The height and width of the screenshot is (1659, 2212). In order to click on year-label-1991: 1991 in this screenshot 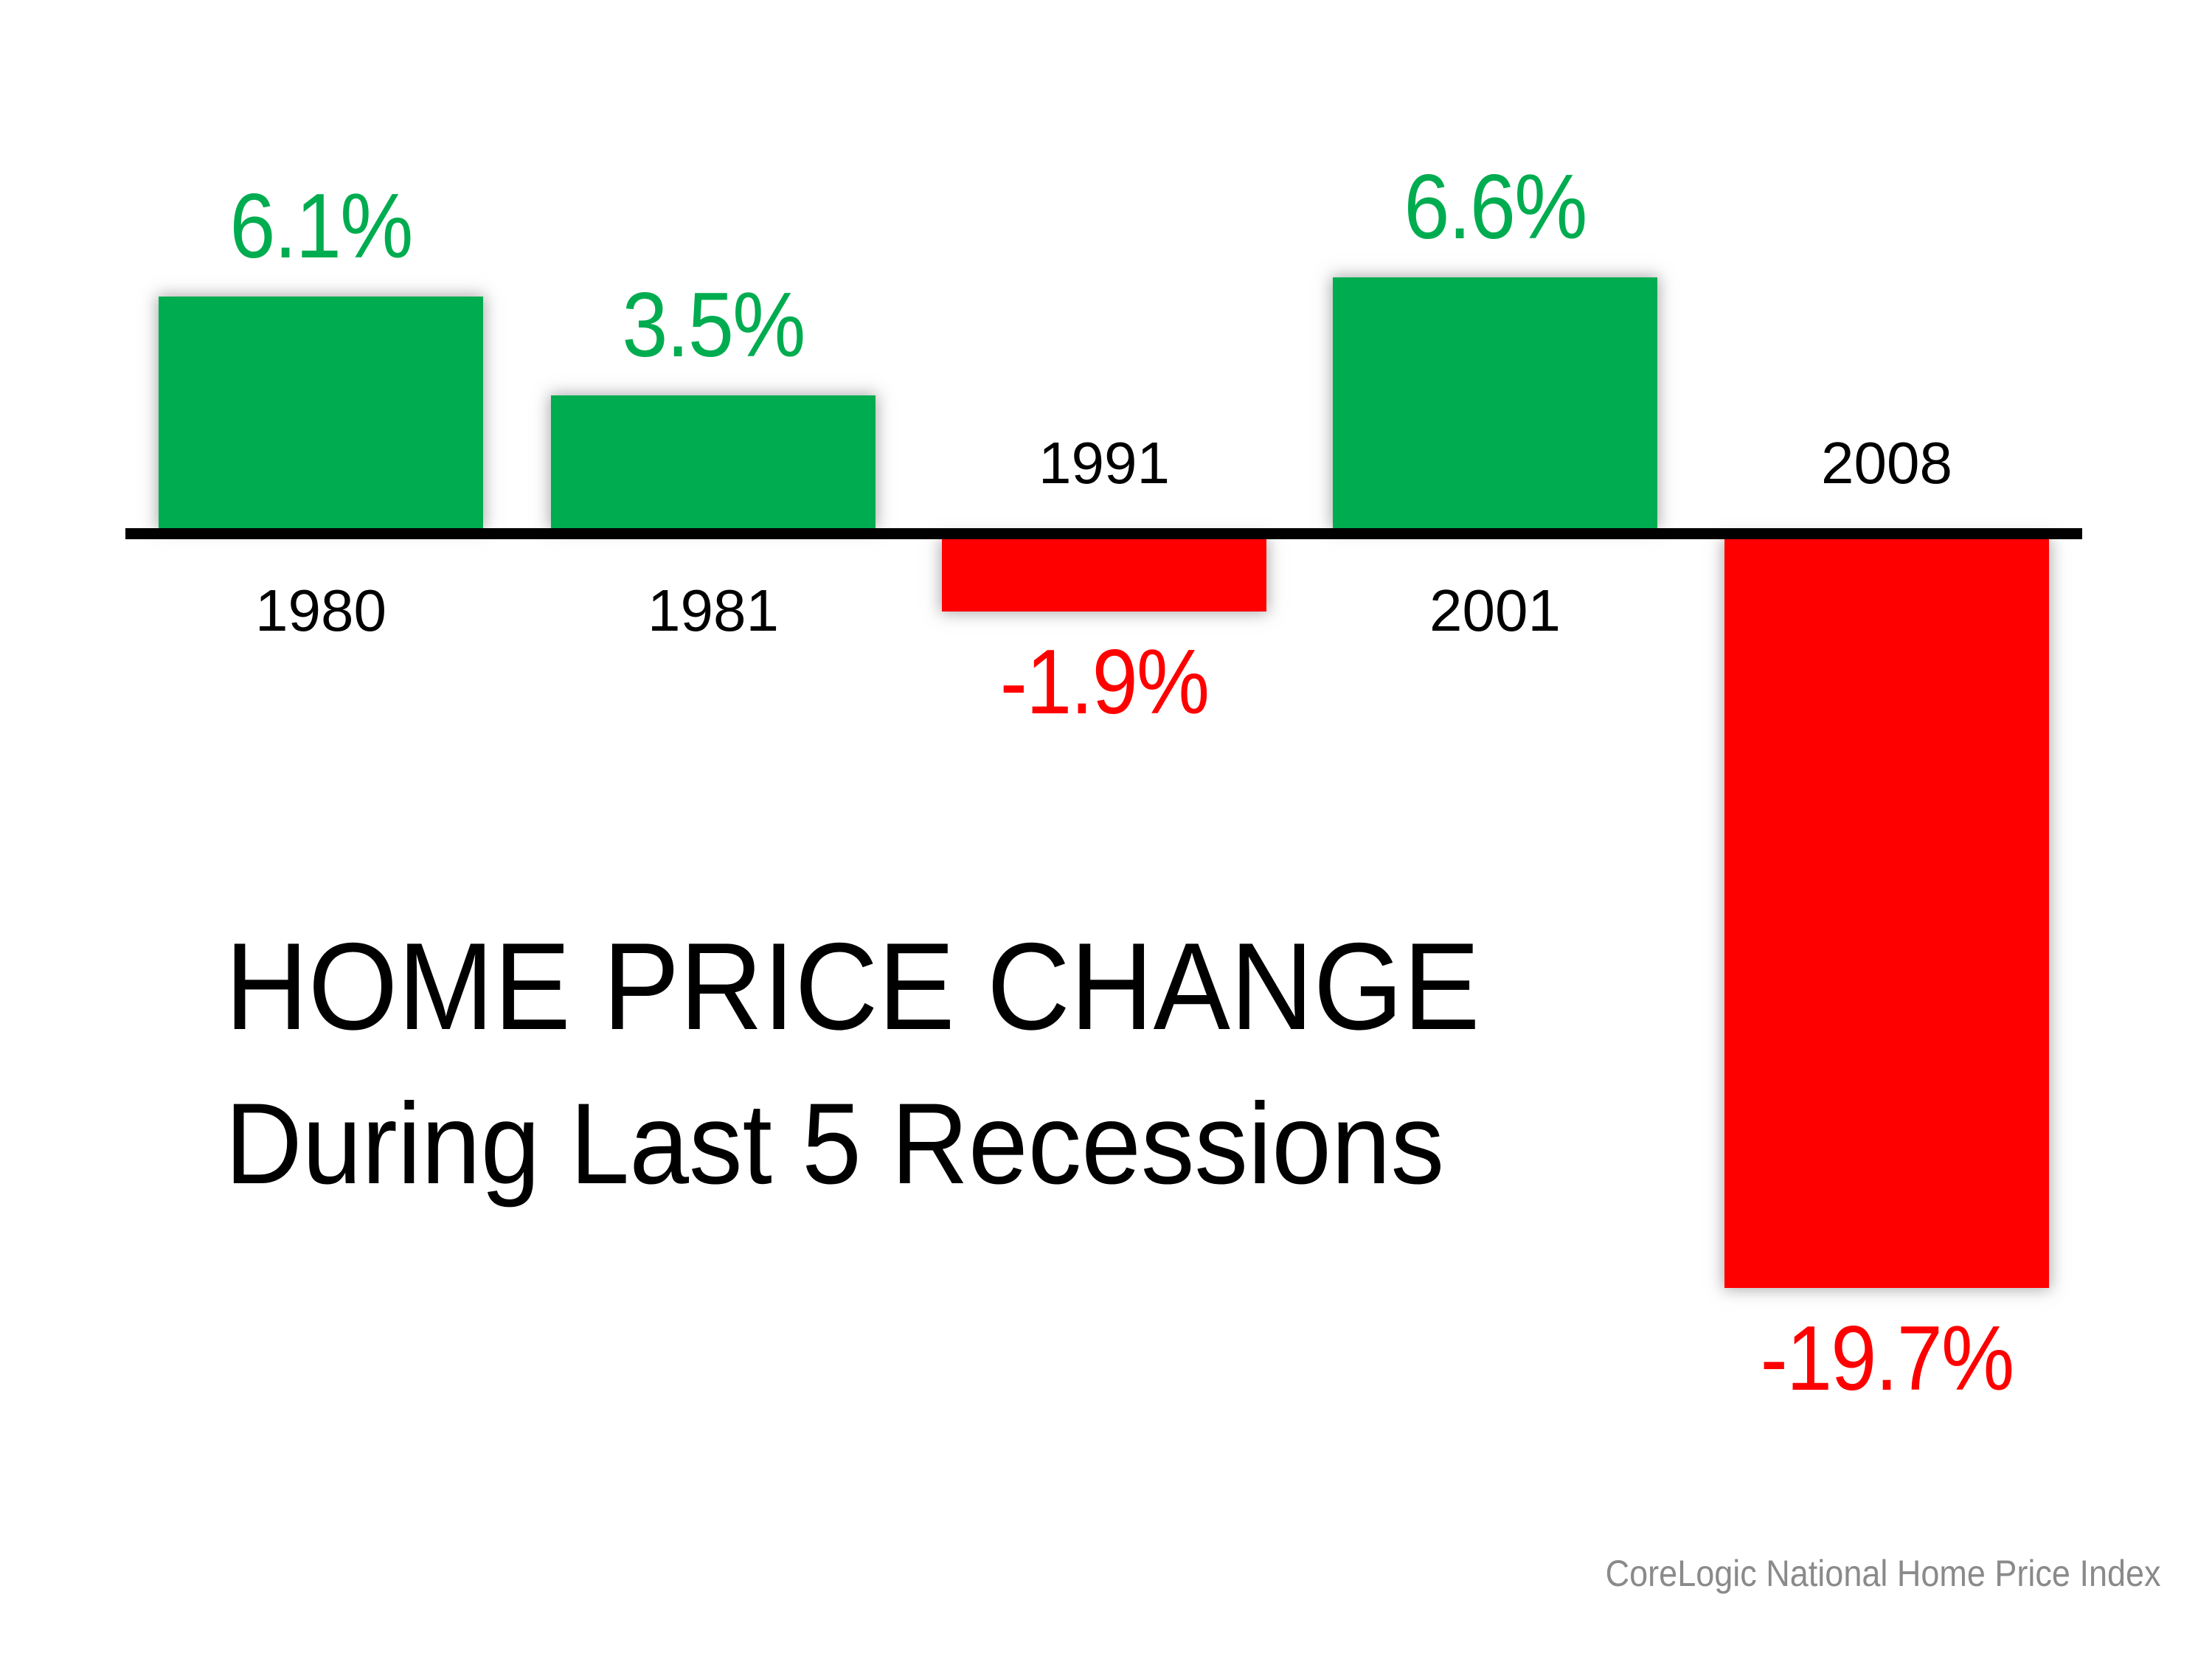, I will do `click(1104, 463)`.